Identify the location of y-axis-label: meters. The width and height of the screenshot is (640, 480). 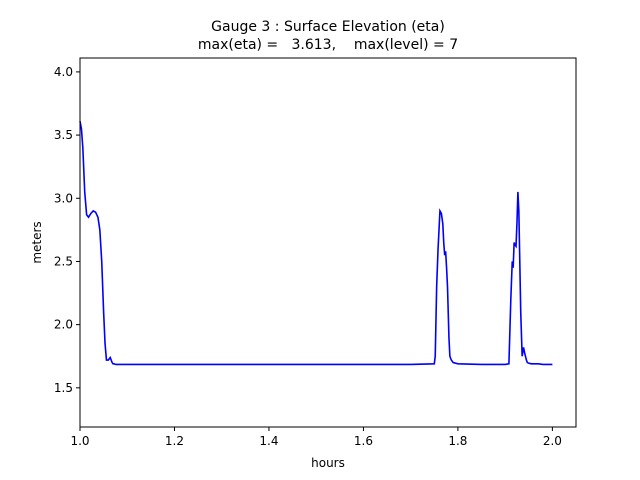
(37, 242).